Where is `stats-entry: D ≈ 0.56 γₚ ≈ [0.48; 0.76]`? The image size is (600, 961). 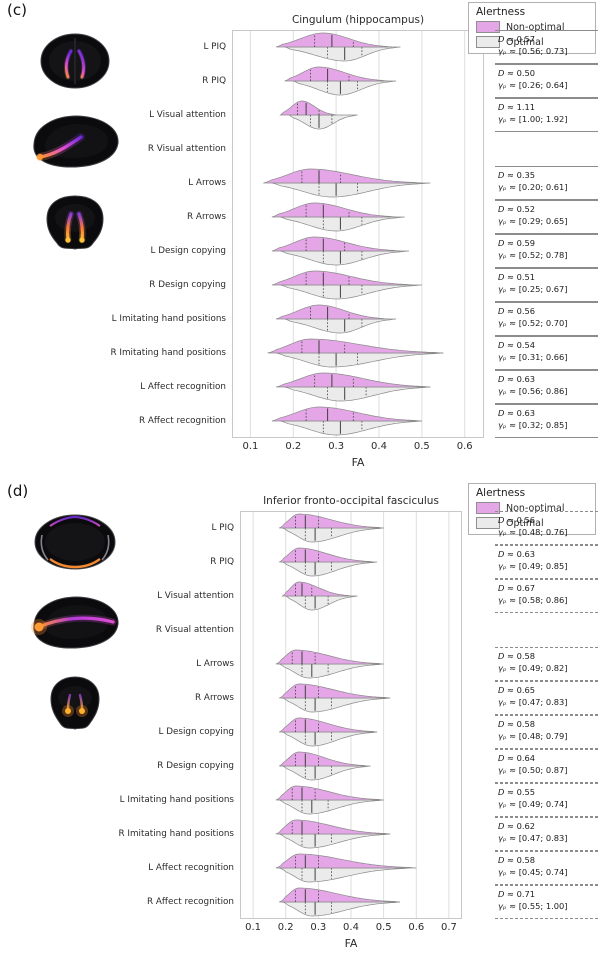
stats-entry: D ≈ 0.56 γₚ ≈ [0.48; 0.76] is located at coordinates (546, 528).